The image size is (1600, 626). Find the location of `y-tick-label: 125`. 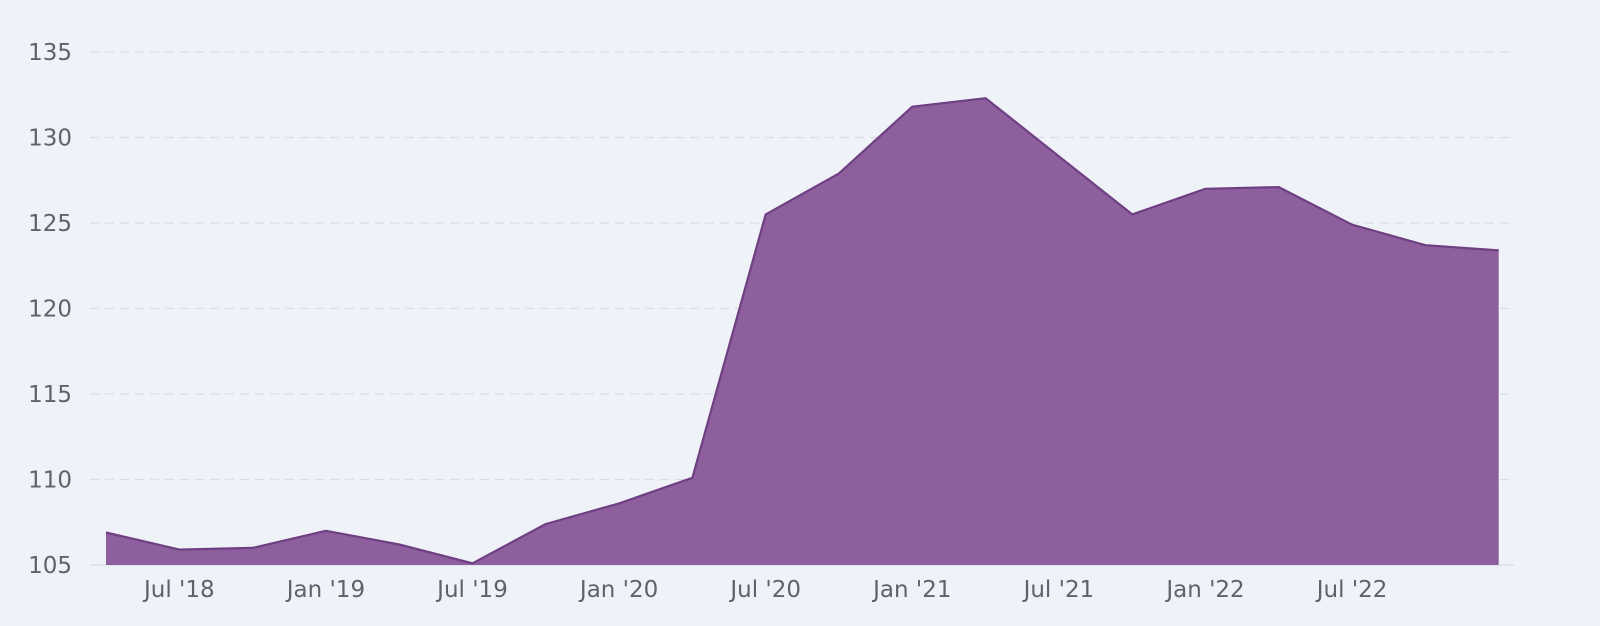

y-tick-label: 125 is located at coordinates (50, 224).